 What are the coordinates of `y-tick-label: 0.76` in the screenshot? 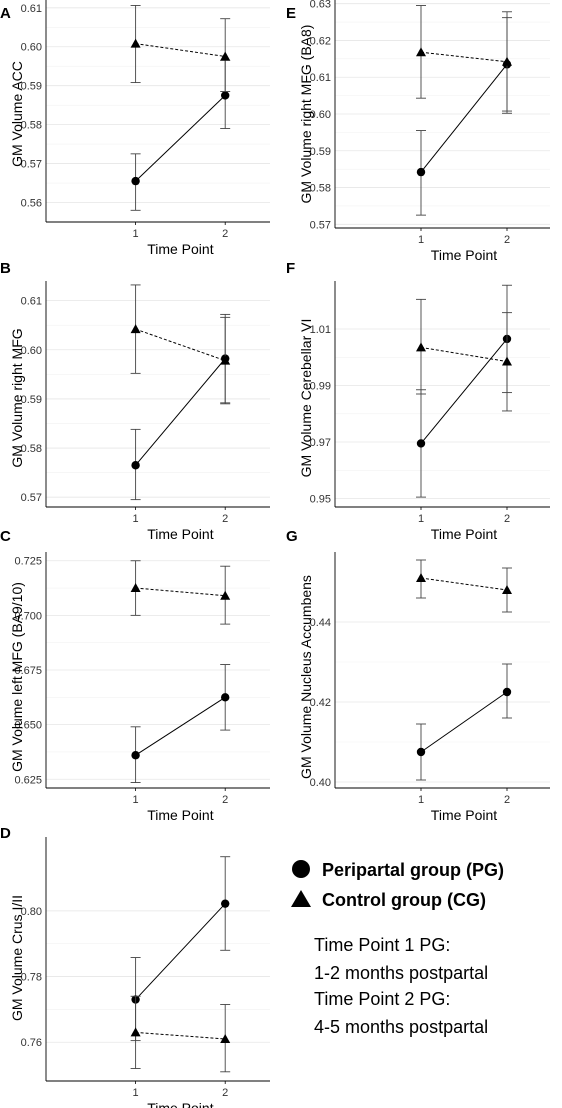 It's located at (31, 1043).